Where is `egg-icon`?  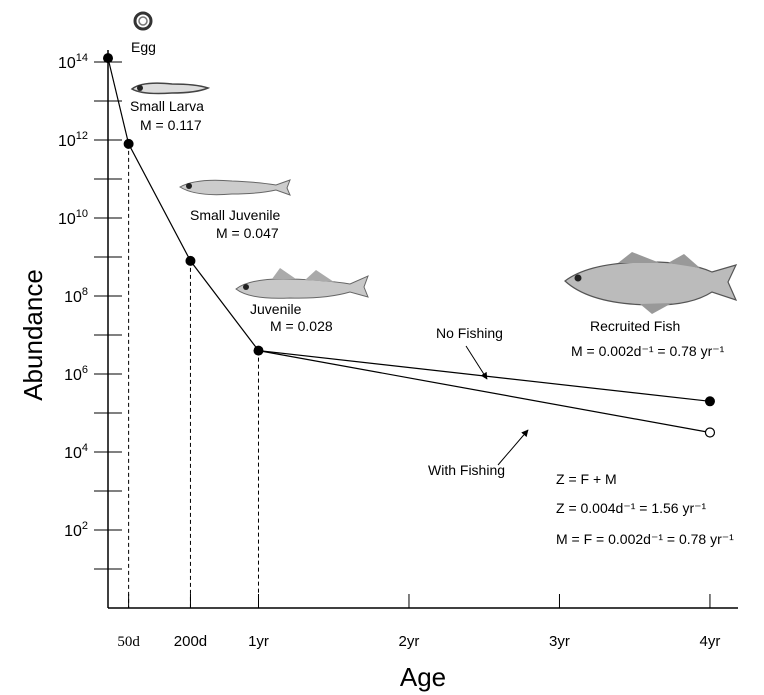 egg-icon is located at coordinates (143, 21).